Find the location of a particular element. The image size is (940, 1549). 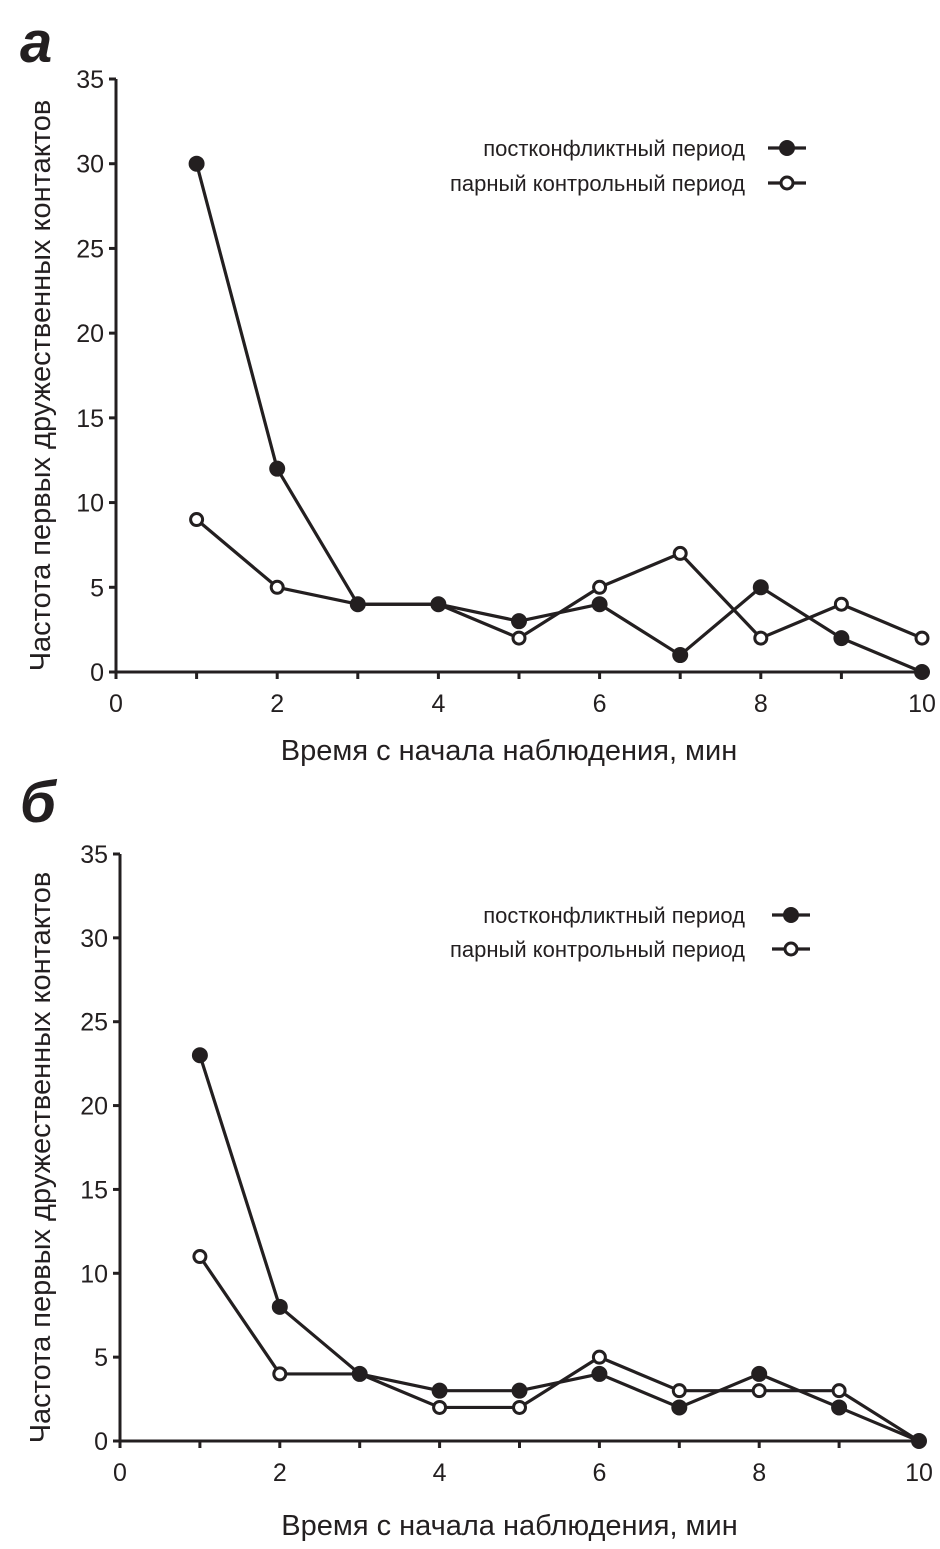

series-line-control is located at coordinates (559, 1349).